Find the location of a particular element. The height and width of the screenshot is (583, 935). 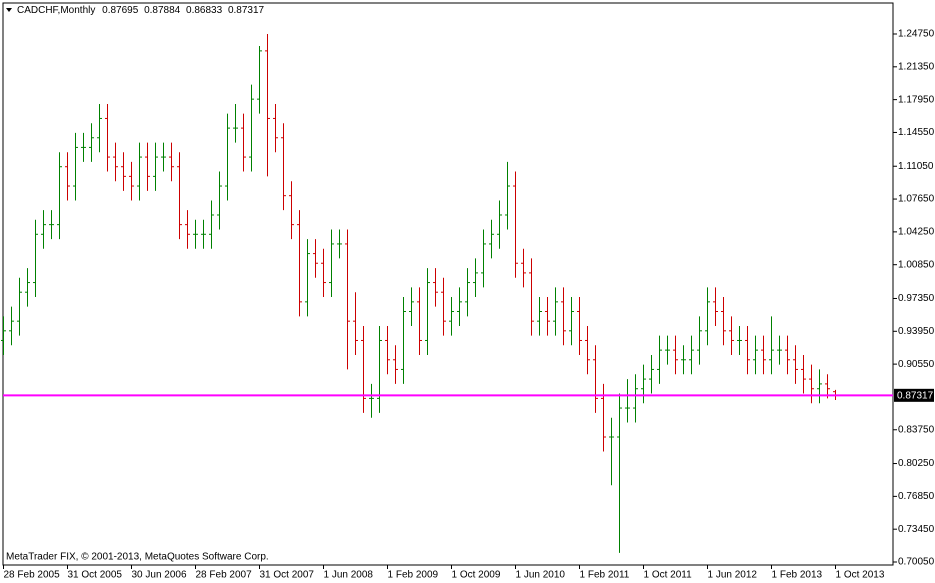

y-tick-label: 1.21350 is located at coordinates (916, 66).